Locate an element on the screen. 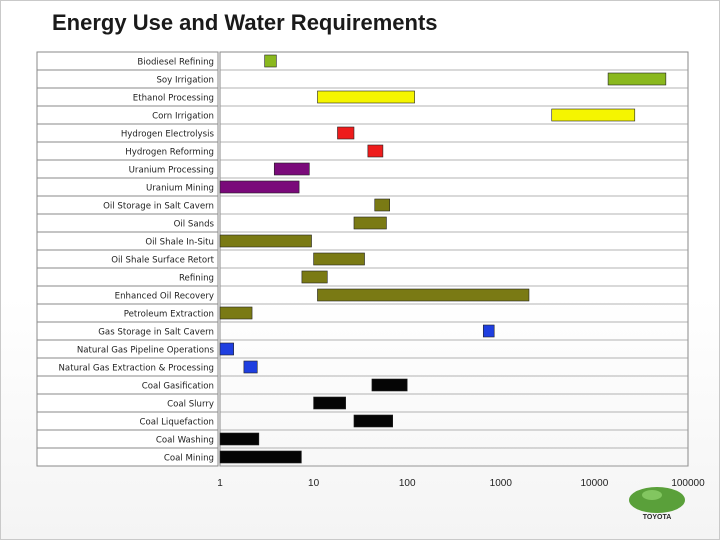  category-label: Corn Irrigation is located at coordinates (183, 117).